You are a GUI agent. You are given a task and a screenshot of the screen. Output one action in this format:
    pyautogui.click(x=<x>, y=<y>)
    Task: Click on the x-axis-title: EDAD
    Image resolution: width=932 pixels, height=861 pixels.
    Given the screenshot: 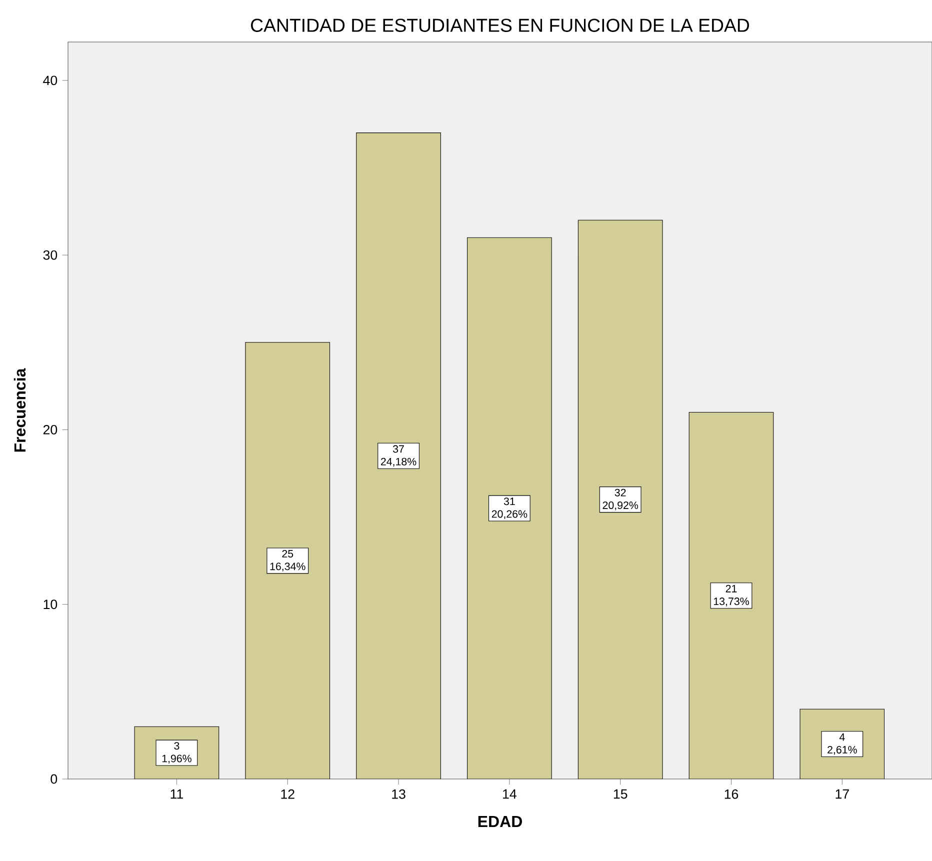 What is the action you would take?
    pyautogui.click(x=500, y=822)
    